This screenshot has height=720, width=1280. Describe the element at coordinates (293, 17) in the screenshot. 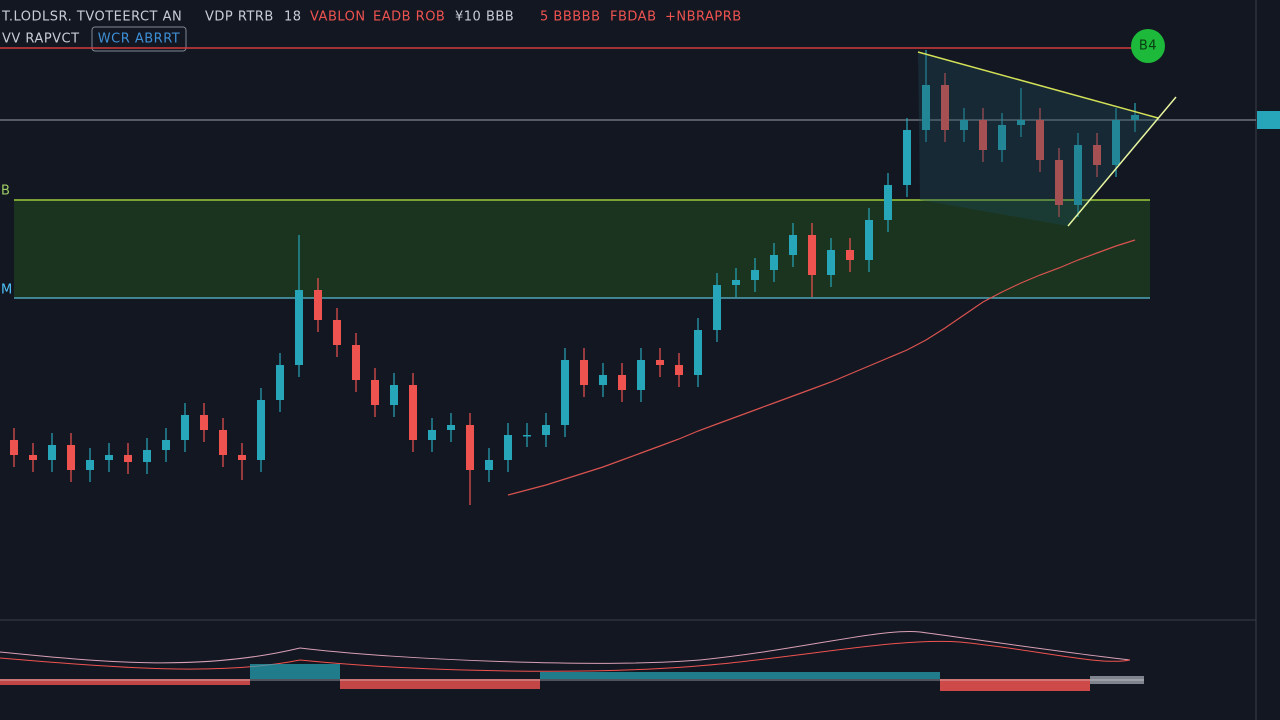

I see `header-field: 18` at that location.